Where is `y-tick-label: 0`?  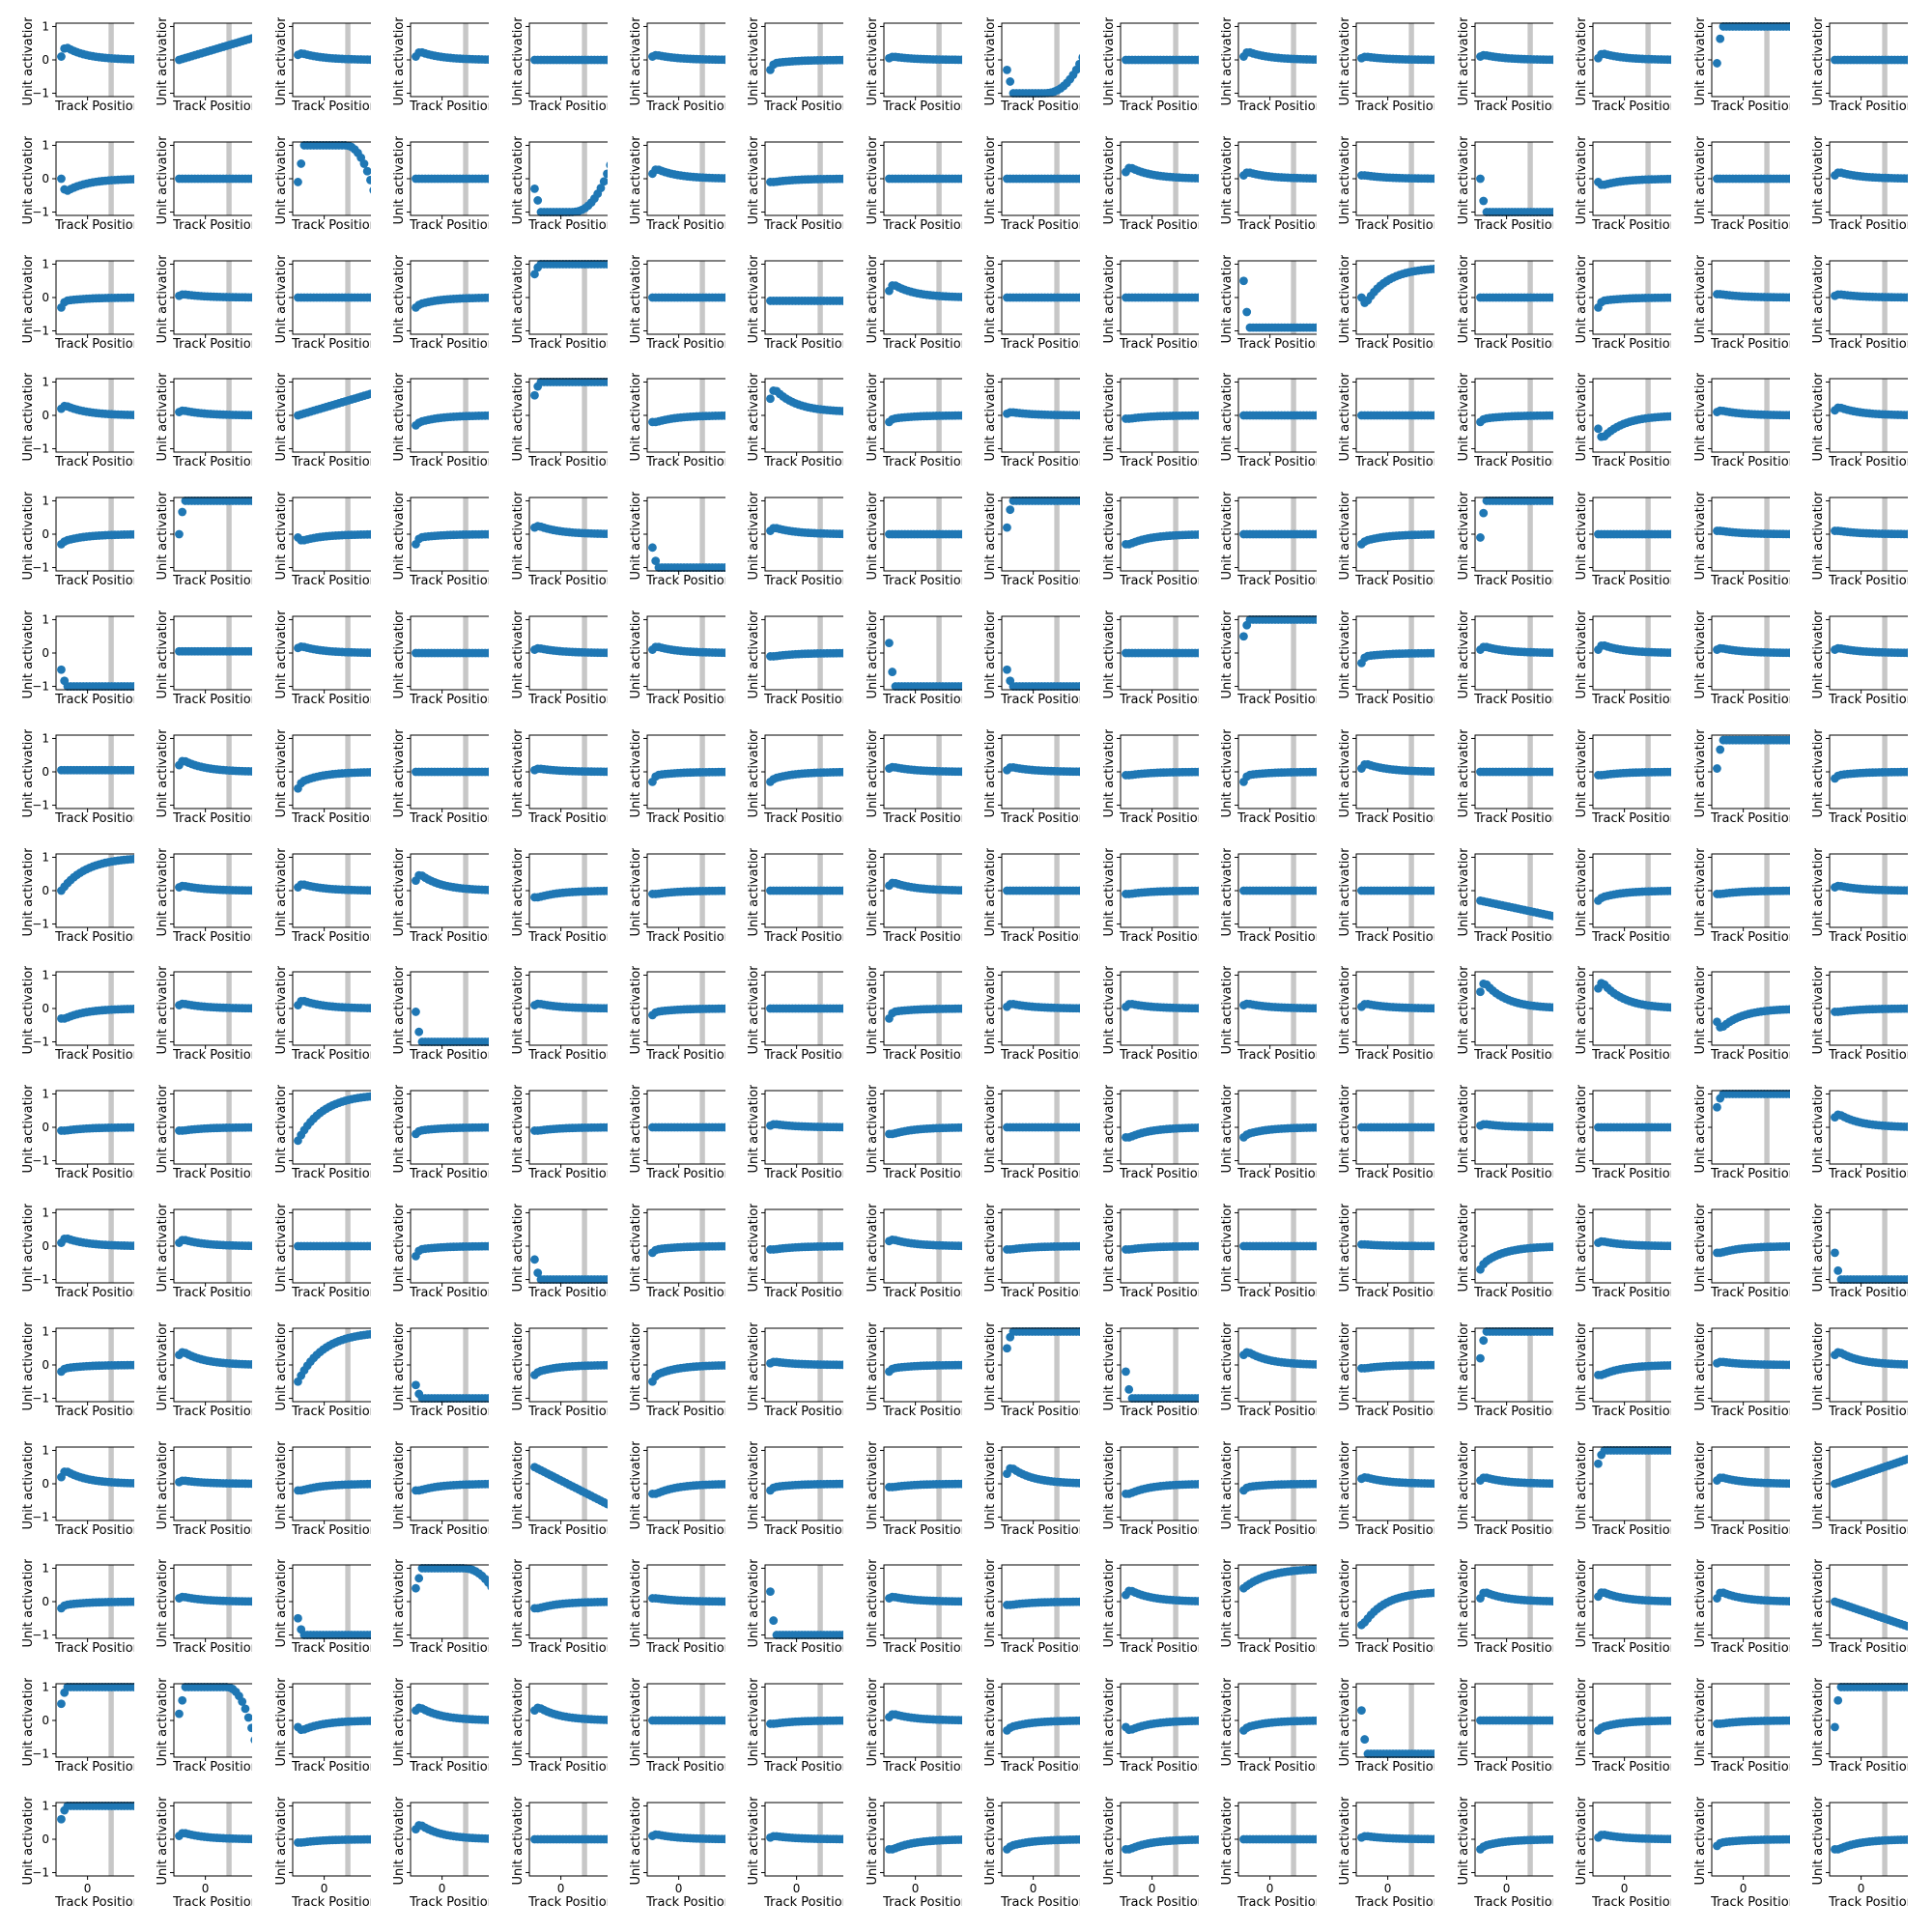
y-tick-label: 0 is located at coordinates (45, 653).